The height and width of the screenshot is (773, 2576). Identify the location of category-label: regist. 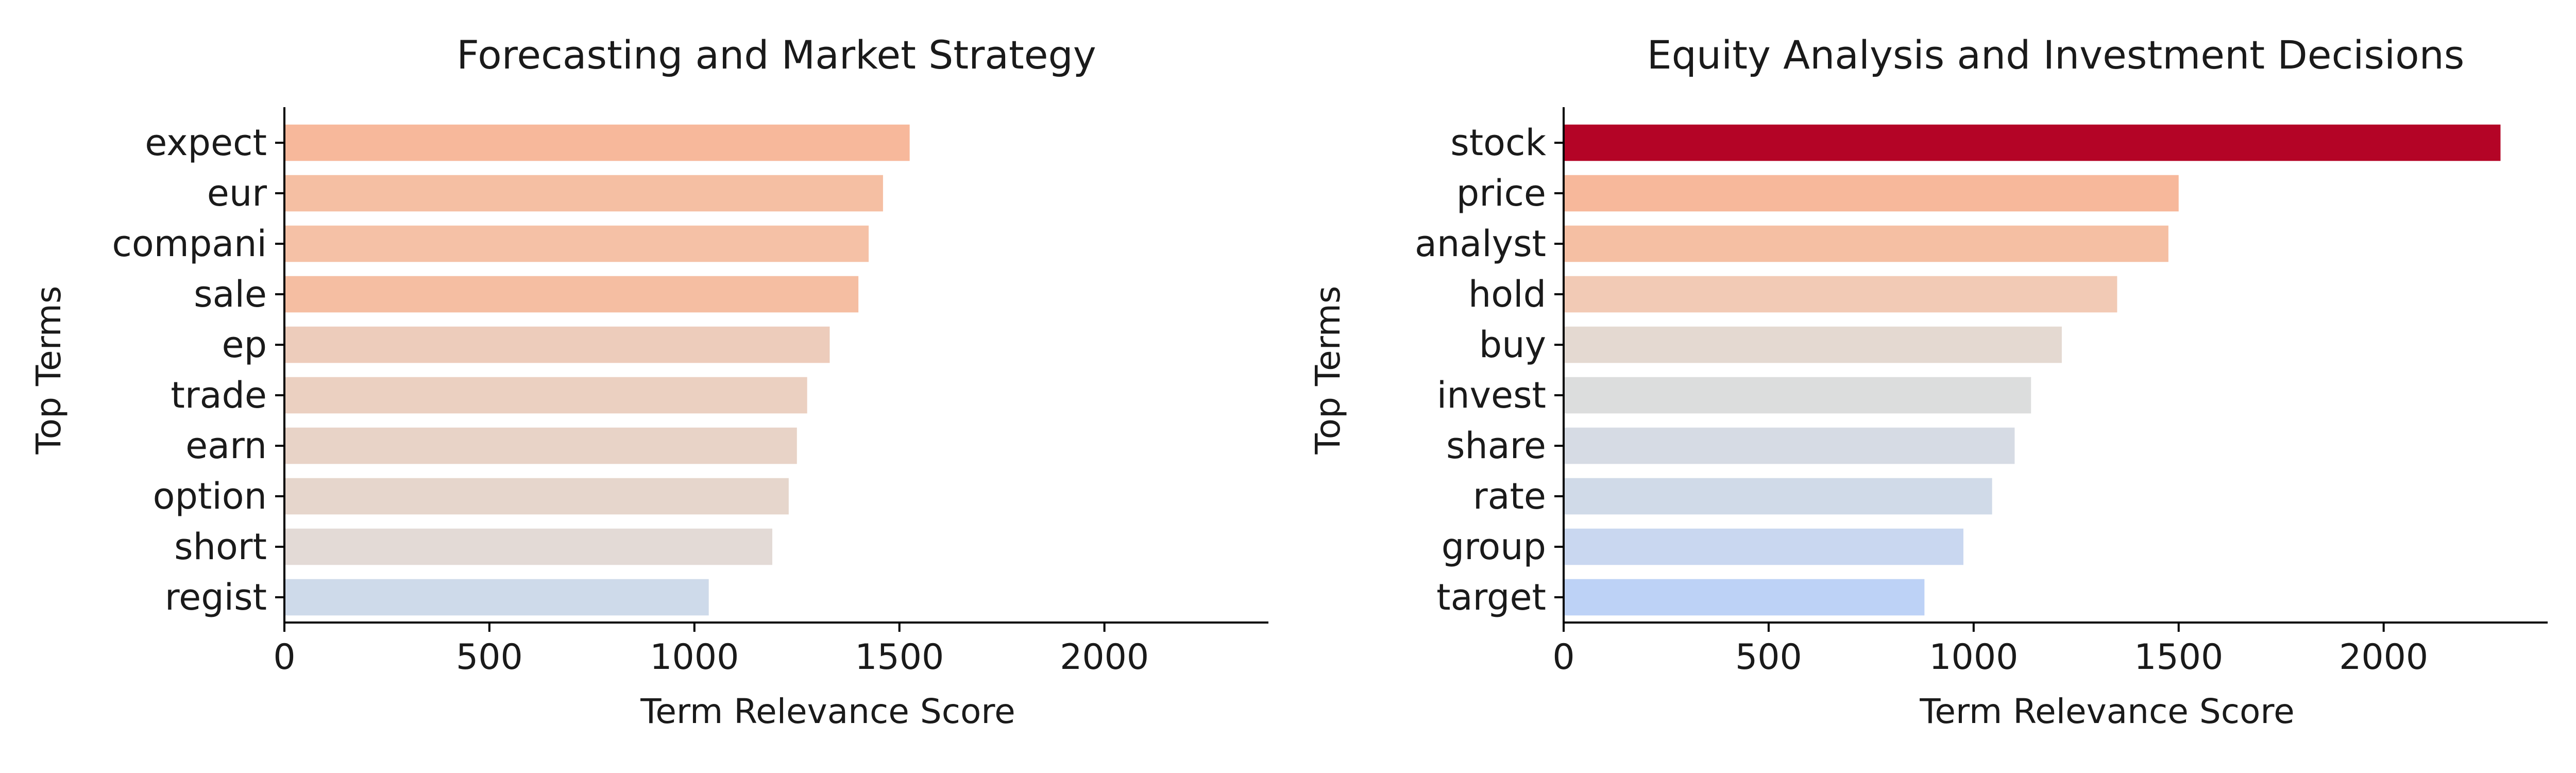
(216, 597).